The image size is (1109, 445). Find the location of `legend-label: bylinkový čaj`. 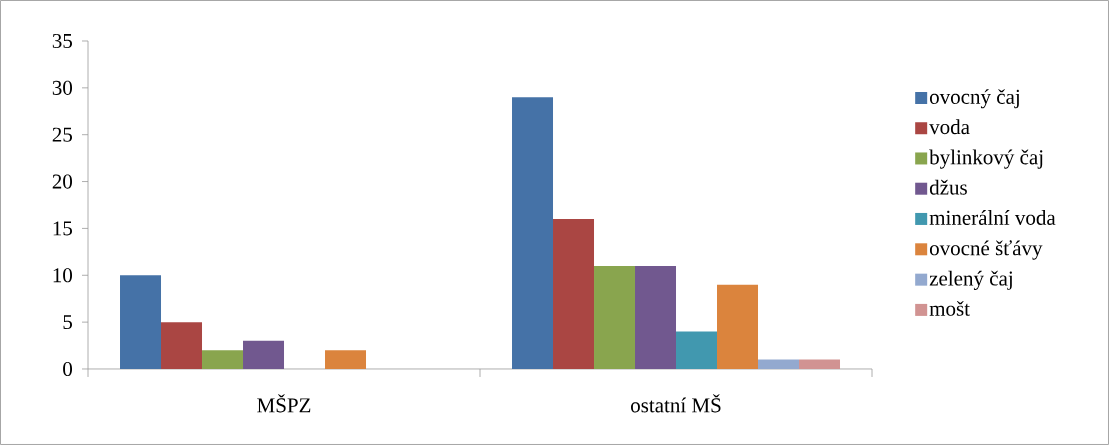

legend-label: bylinkový čaj is located at coordinates (986, 159).